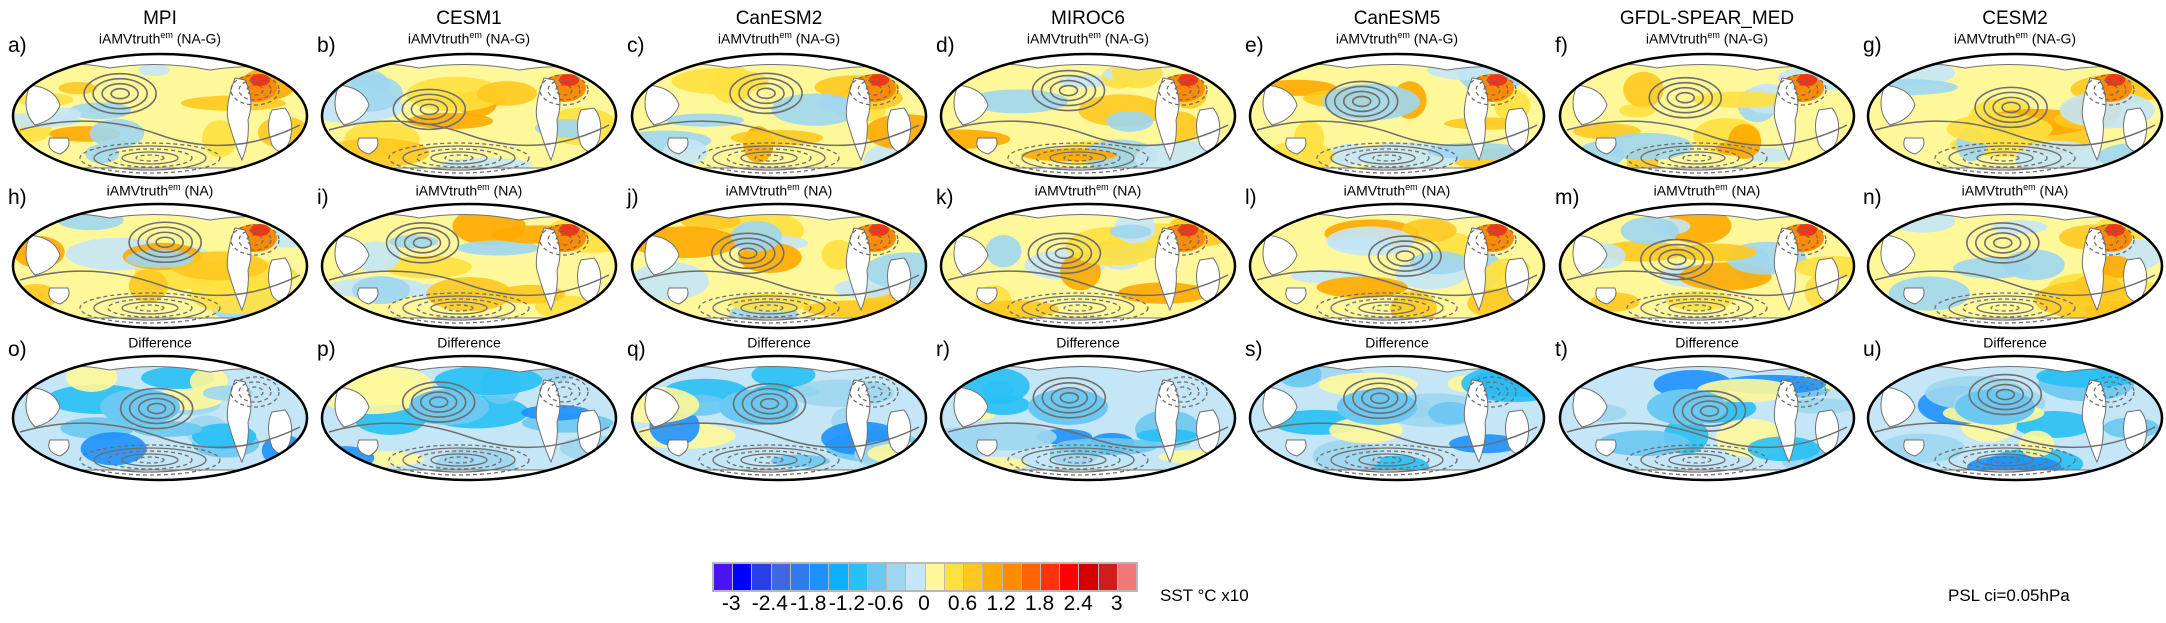 Image resolution: width=2166 pixels, height=623 pixels. I want to click on colorbar-tick-label: -2.4, so click(769, 603).